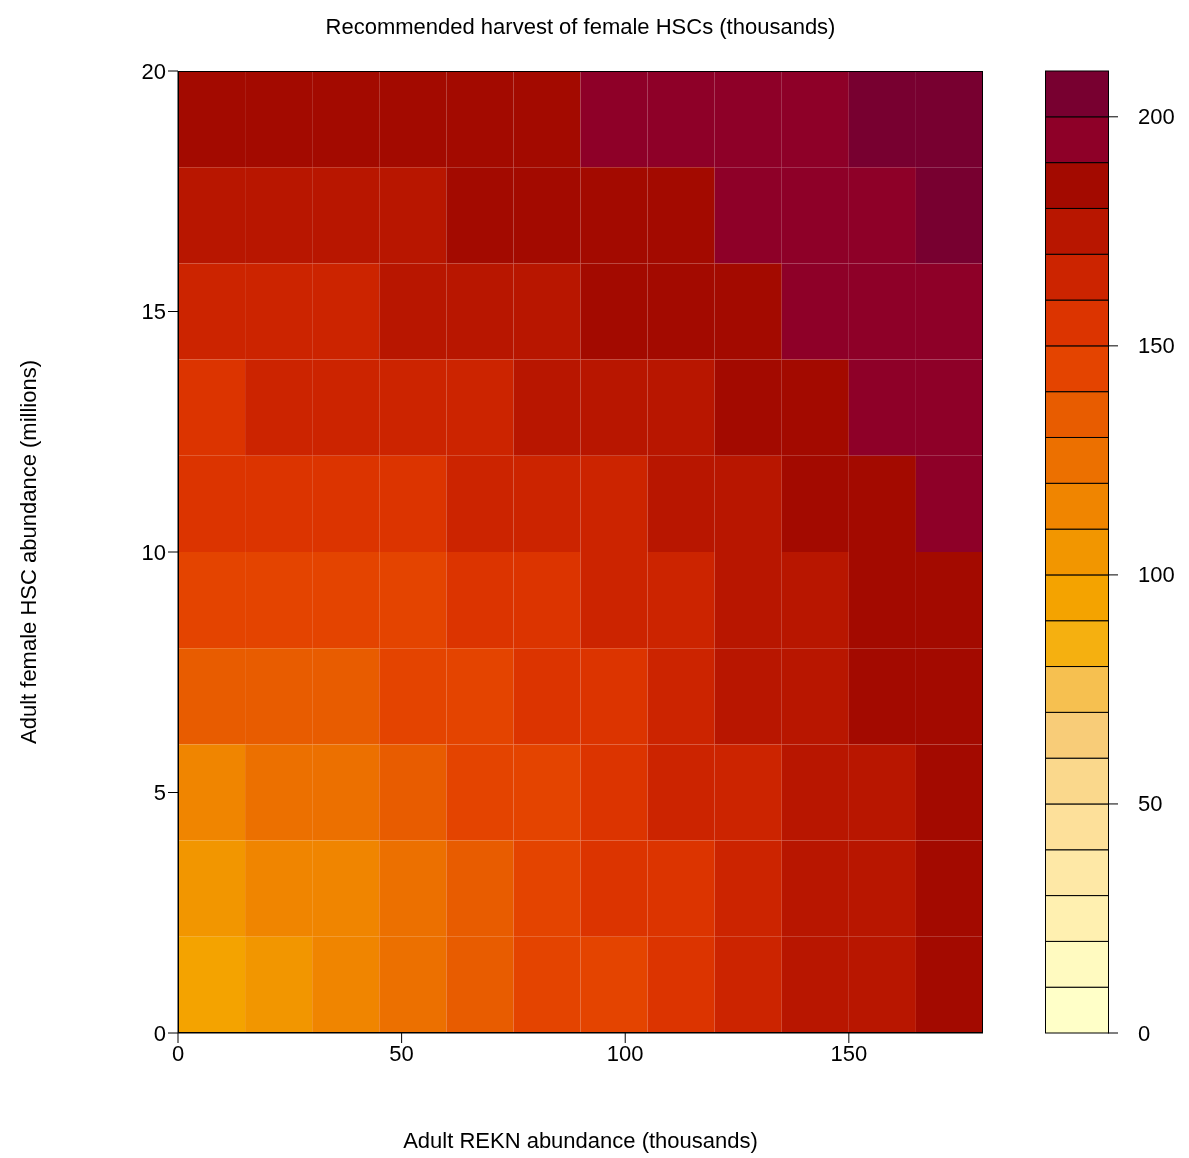  What do you see at coordinates (159, 1033) in the screenshot?
I see `y-tick-label: 0` at bounding box center [159, 1033].